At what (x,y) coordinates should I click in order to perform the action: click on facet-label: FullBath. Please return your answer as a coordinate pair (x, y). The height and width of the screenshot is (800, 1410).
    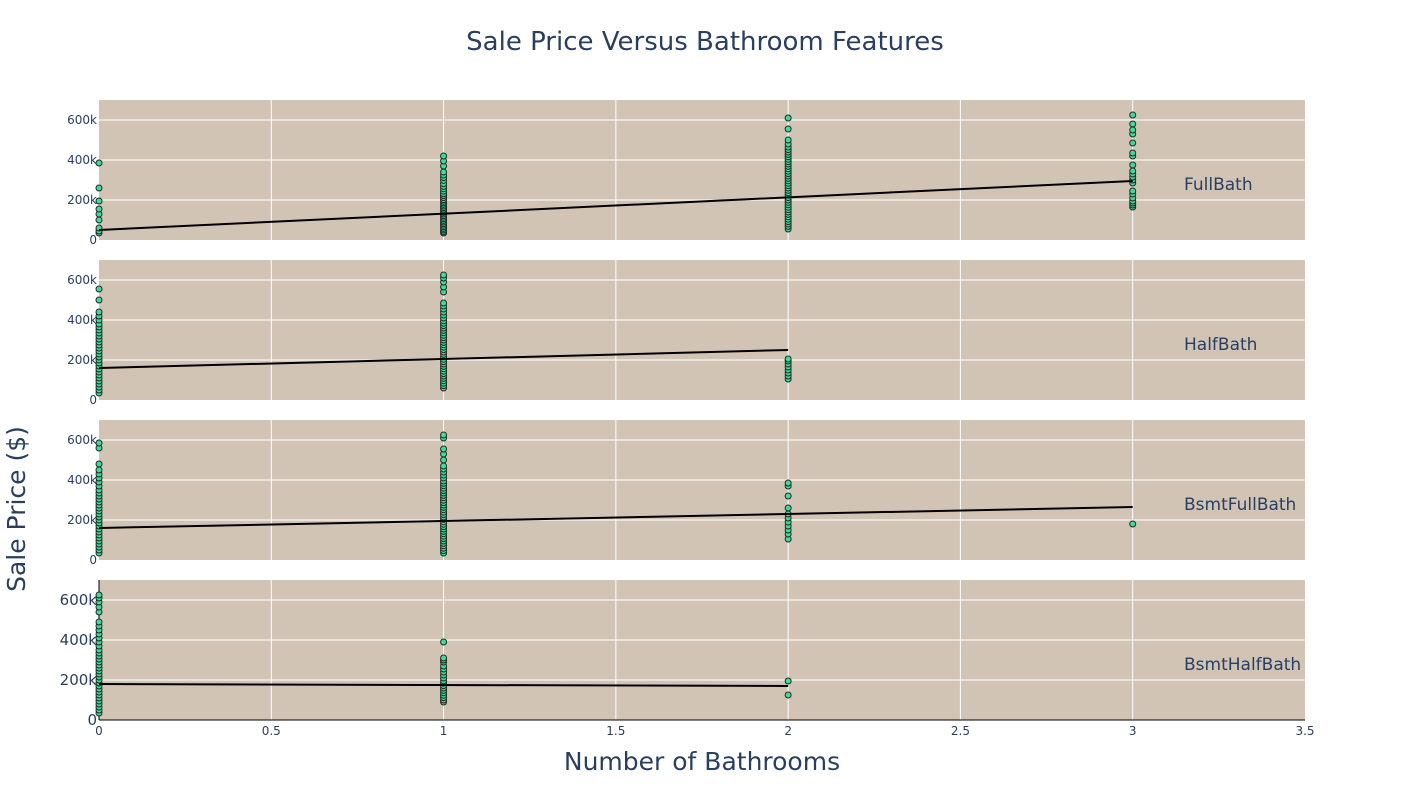
    Looking at the image, I should click on (1218, 185).